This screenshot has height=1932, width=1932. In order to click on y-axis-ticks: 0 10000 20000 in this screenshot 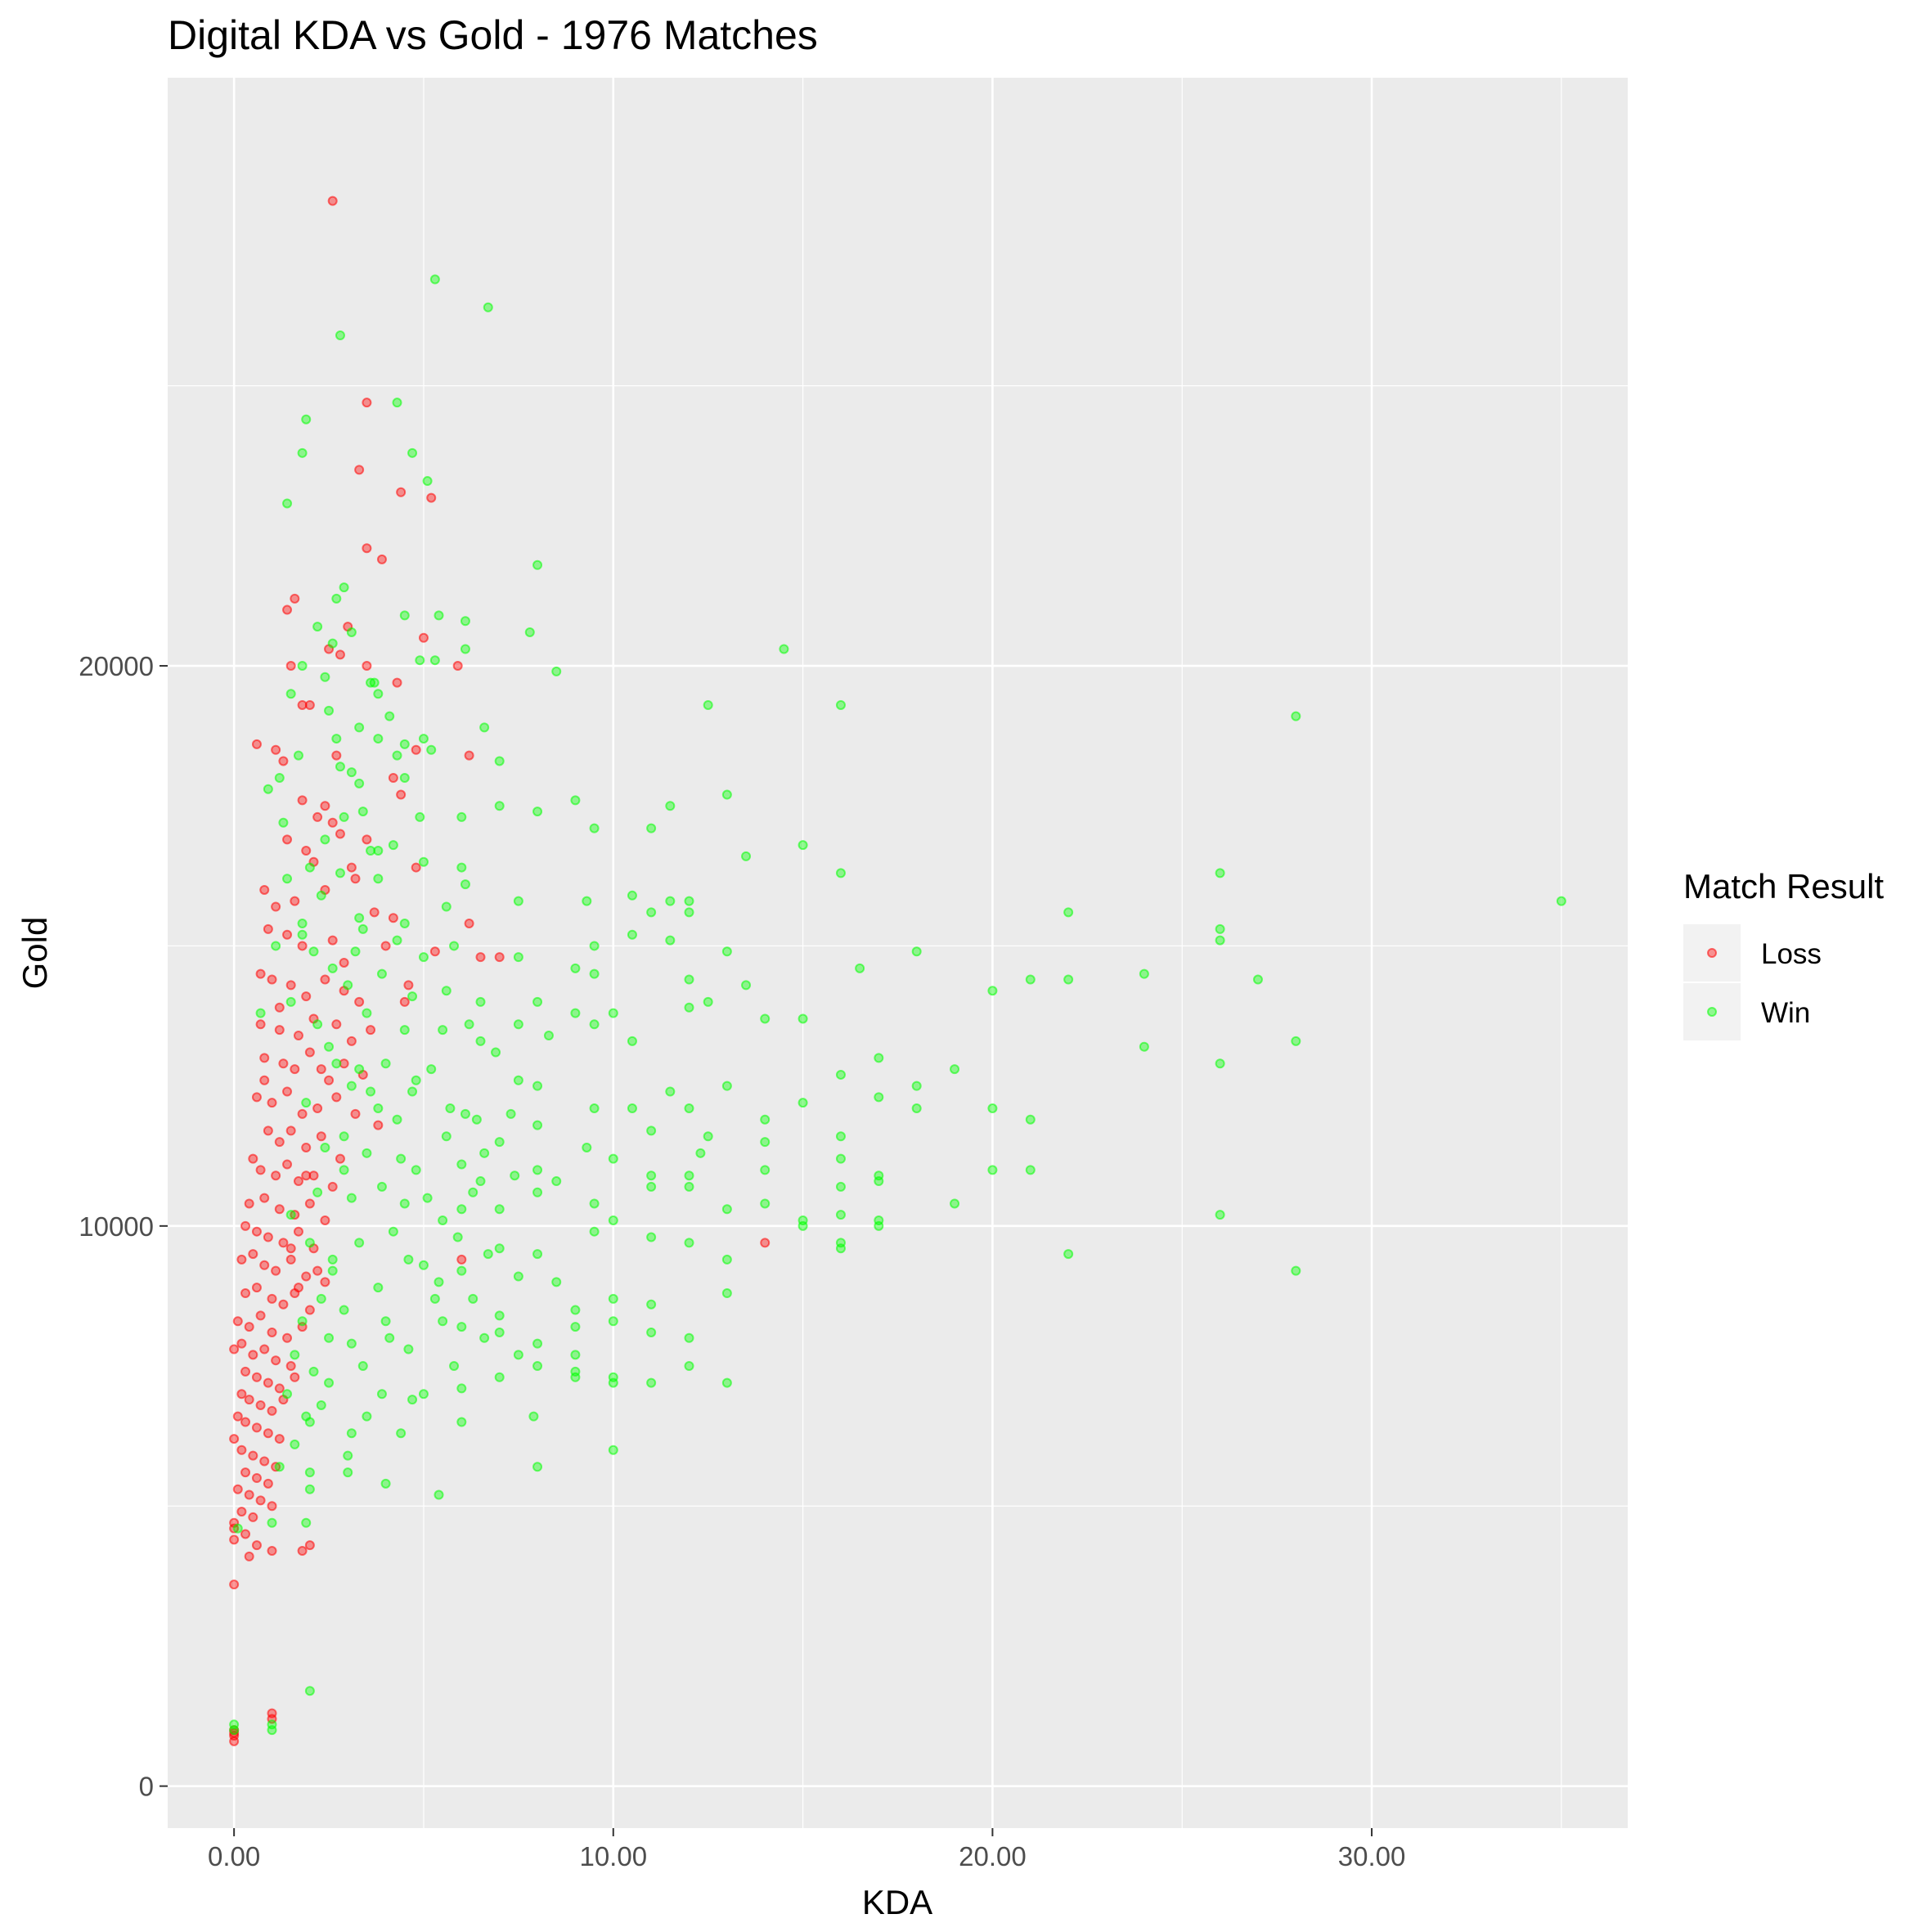, I will do `click(124, 1227)`.